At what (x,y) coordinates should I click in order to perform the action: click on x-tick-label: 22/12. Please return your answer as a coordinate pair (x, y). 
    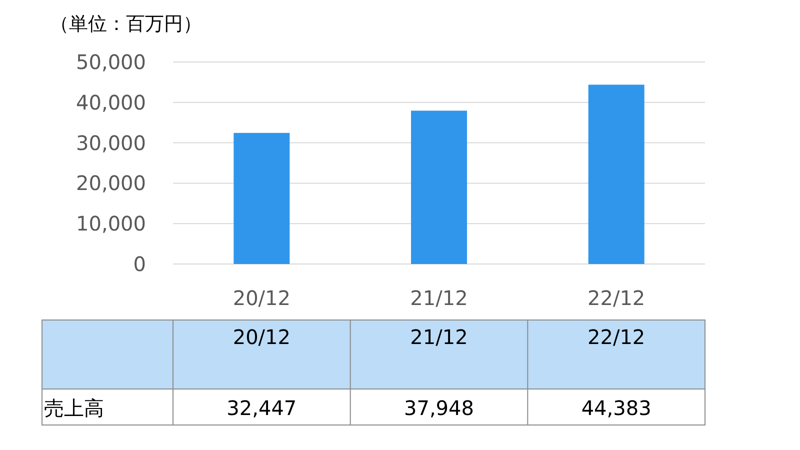
    Looking at the image, I should click on (617, 298).